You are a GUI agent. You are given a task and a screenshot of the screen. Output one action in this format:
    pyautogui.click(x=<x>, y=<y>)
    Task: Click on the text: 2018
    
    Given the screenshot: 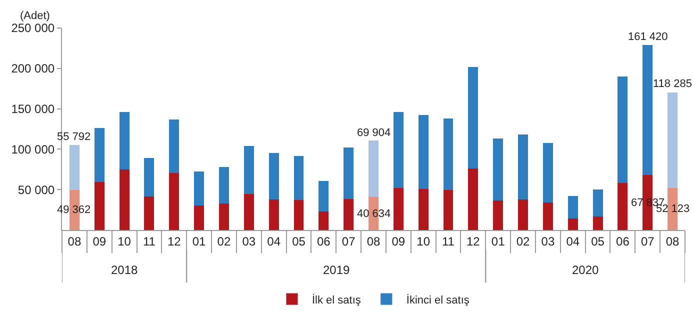 What is the action you would take?
    pyautogui.click(x=124, y=270)
    